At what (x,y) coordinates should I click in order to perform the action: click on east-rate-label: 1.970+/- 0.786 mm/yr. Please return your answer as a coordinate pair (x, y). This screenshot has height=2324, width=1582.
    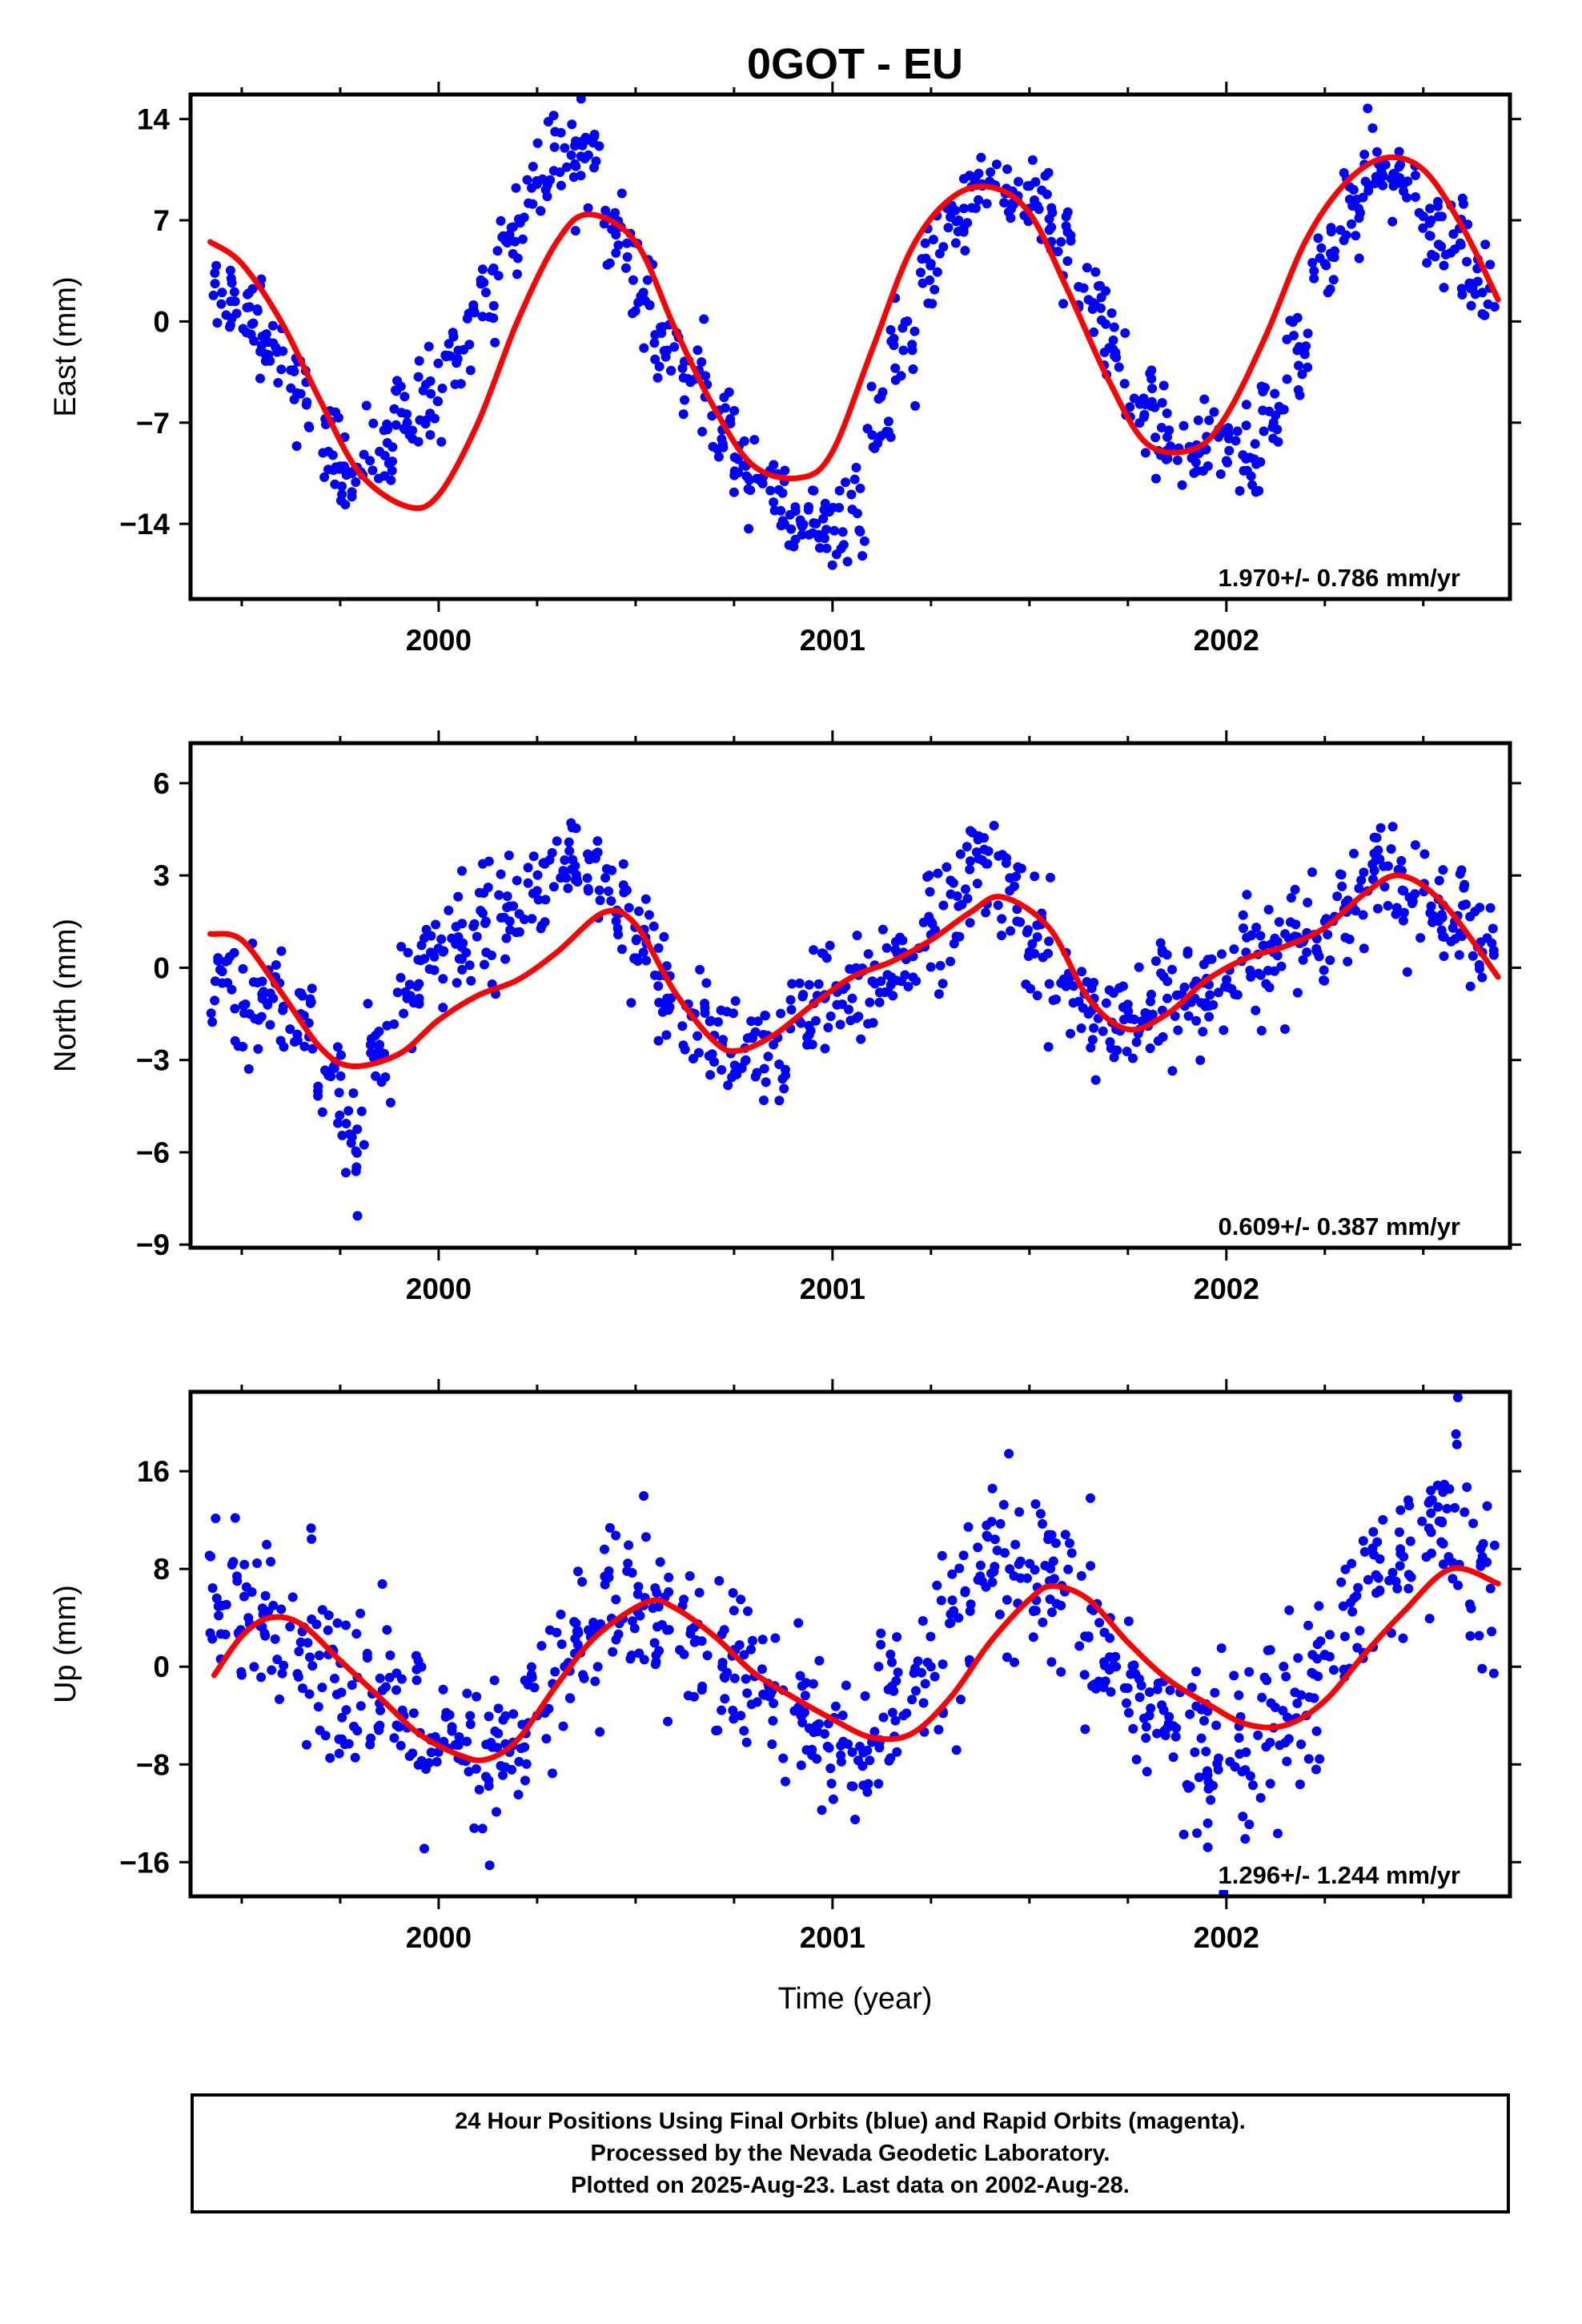
    Looking at the image, I should click on (1339, 578).